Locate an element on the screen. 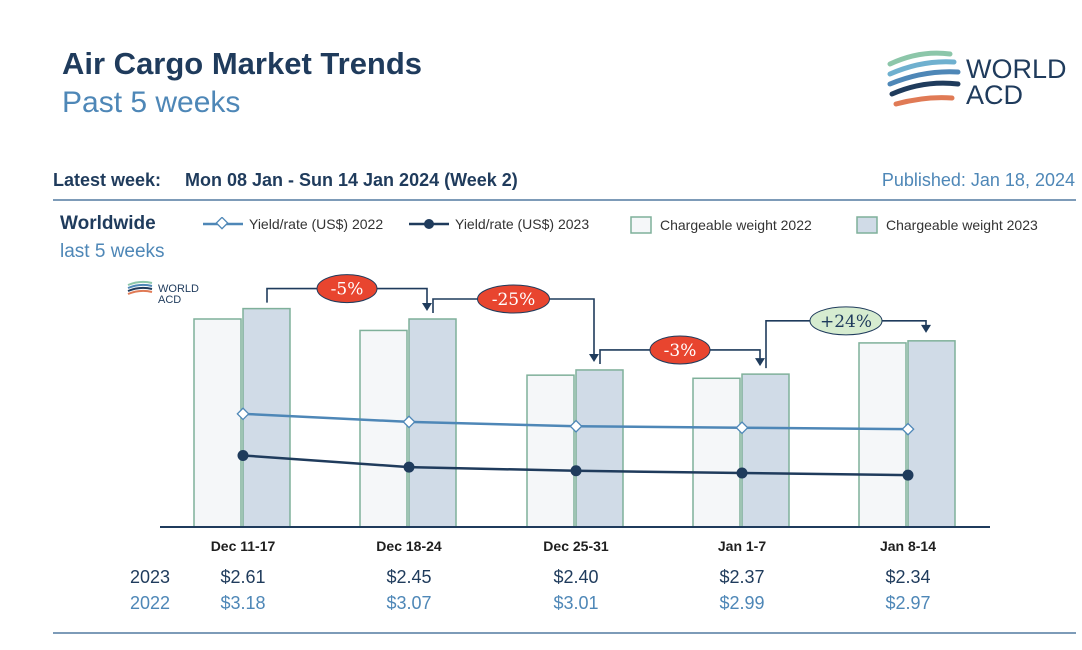 The image size is (1082, 650). table-value-2023: $2.45 is located at coordinates (409, 577).